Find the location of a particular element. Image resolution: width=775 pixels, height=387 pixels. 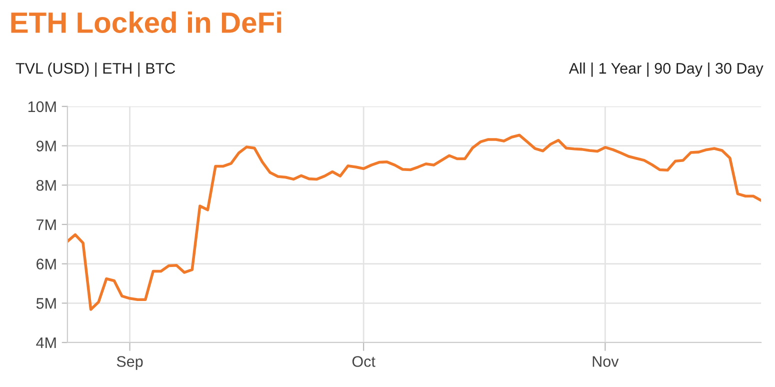

x-tick-label: Nov is located at coordinates (605, 361).